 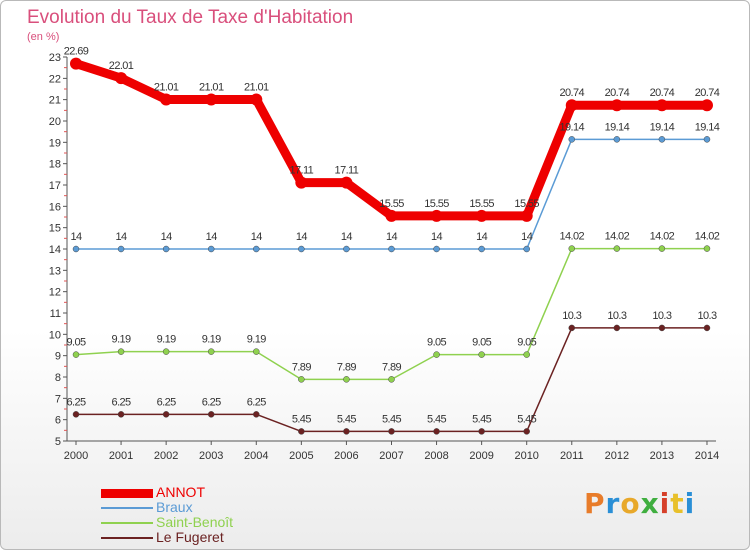 What do you see at coordinates (58, 378) in the screenshot?
I see `y-tick-label: 8` at bounding box center [58, 378].